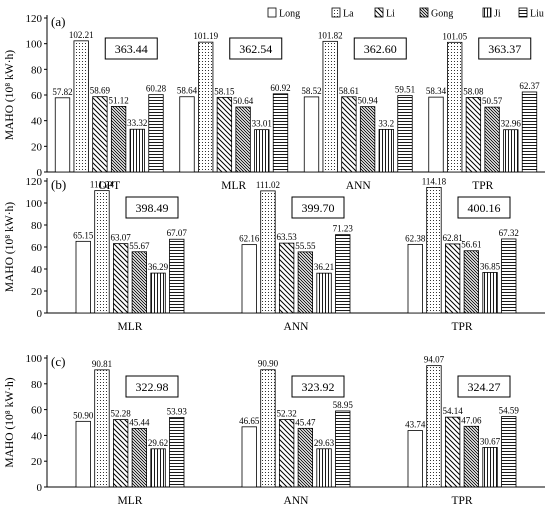  What do you see at coordinates (287, 237) in the screenshot?
I see `data-label: 63.53` at bounding box center [287, 237].